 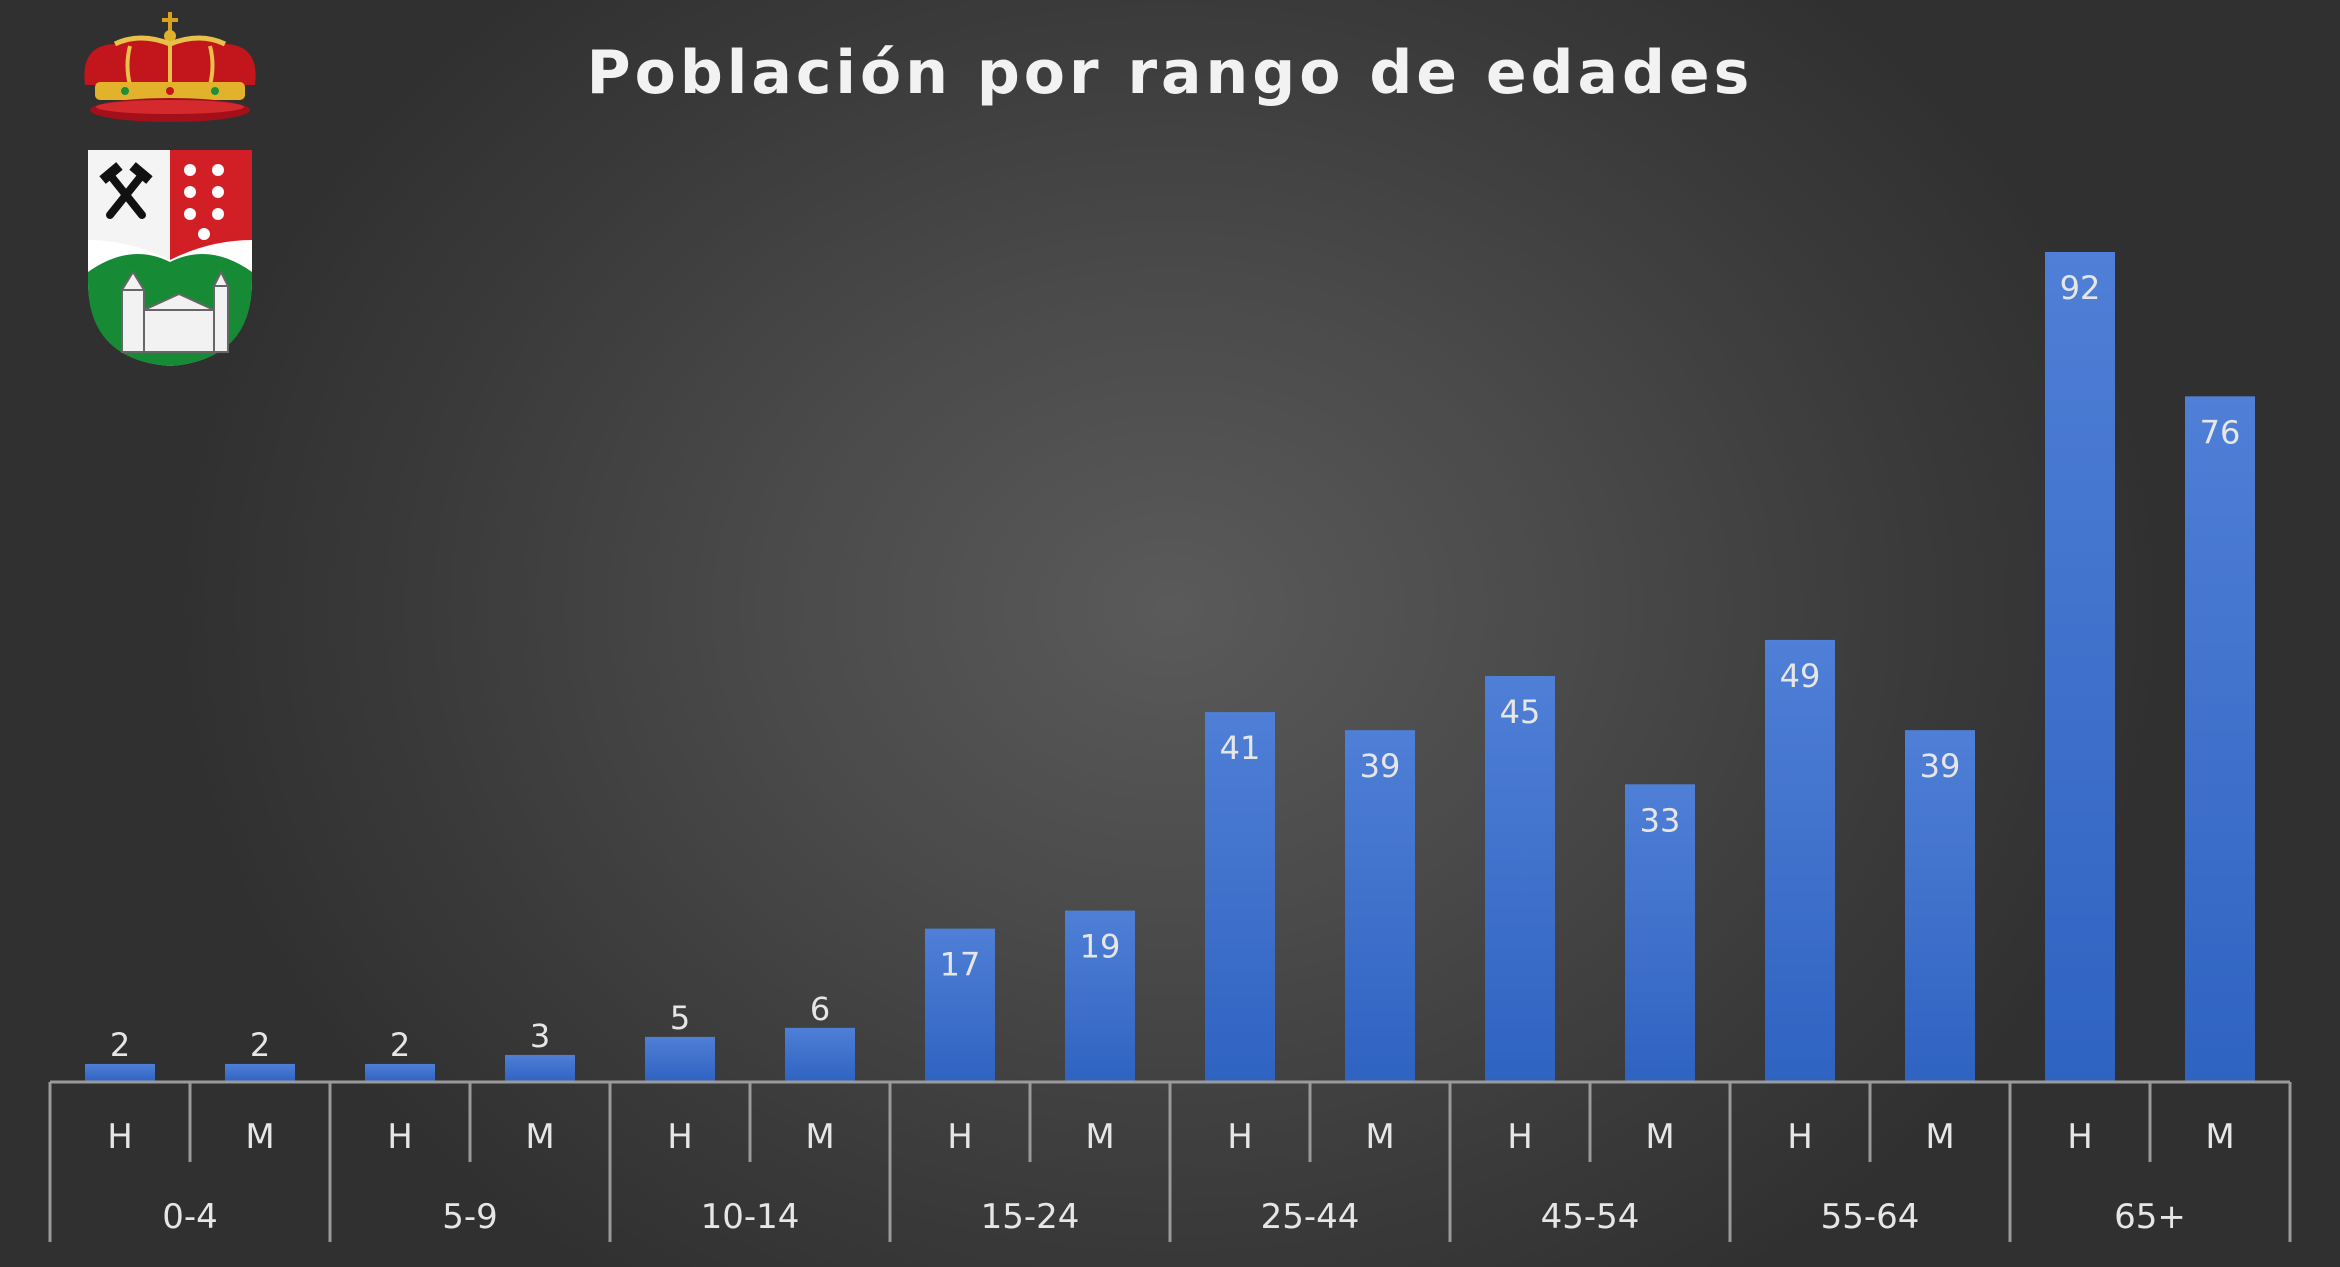 I want to click on data-label: 33, so click(x=1660, y=820).